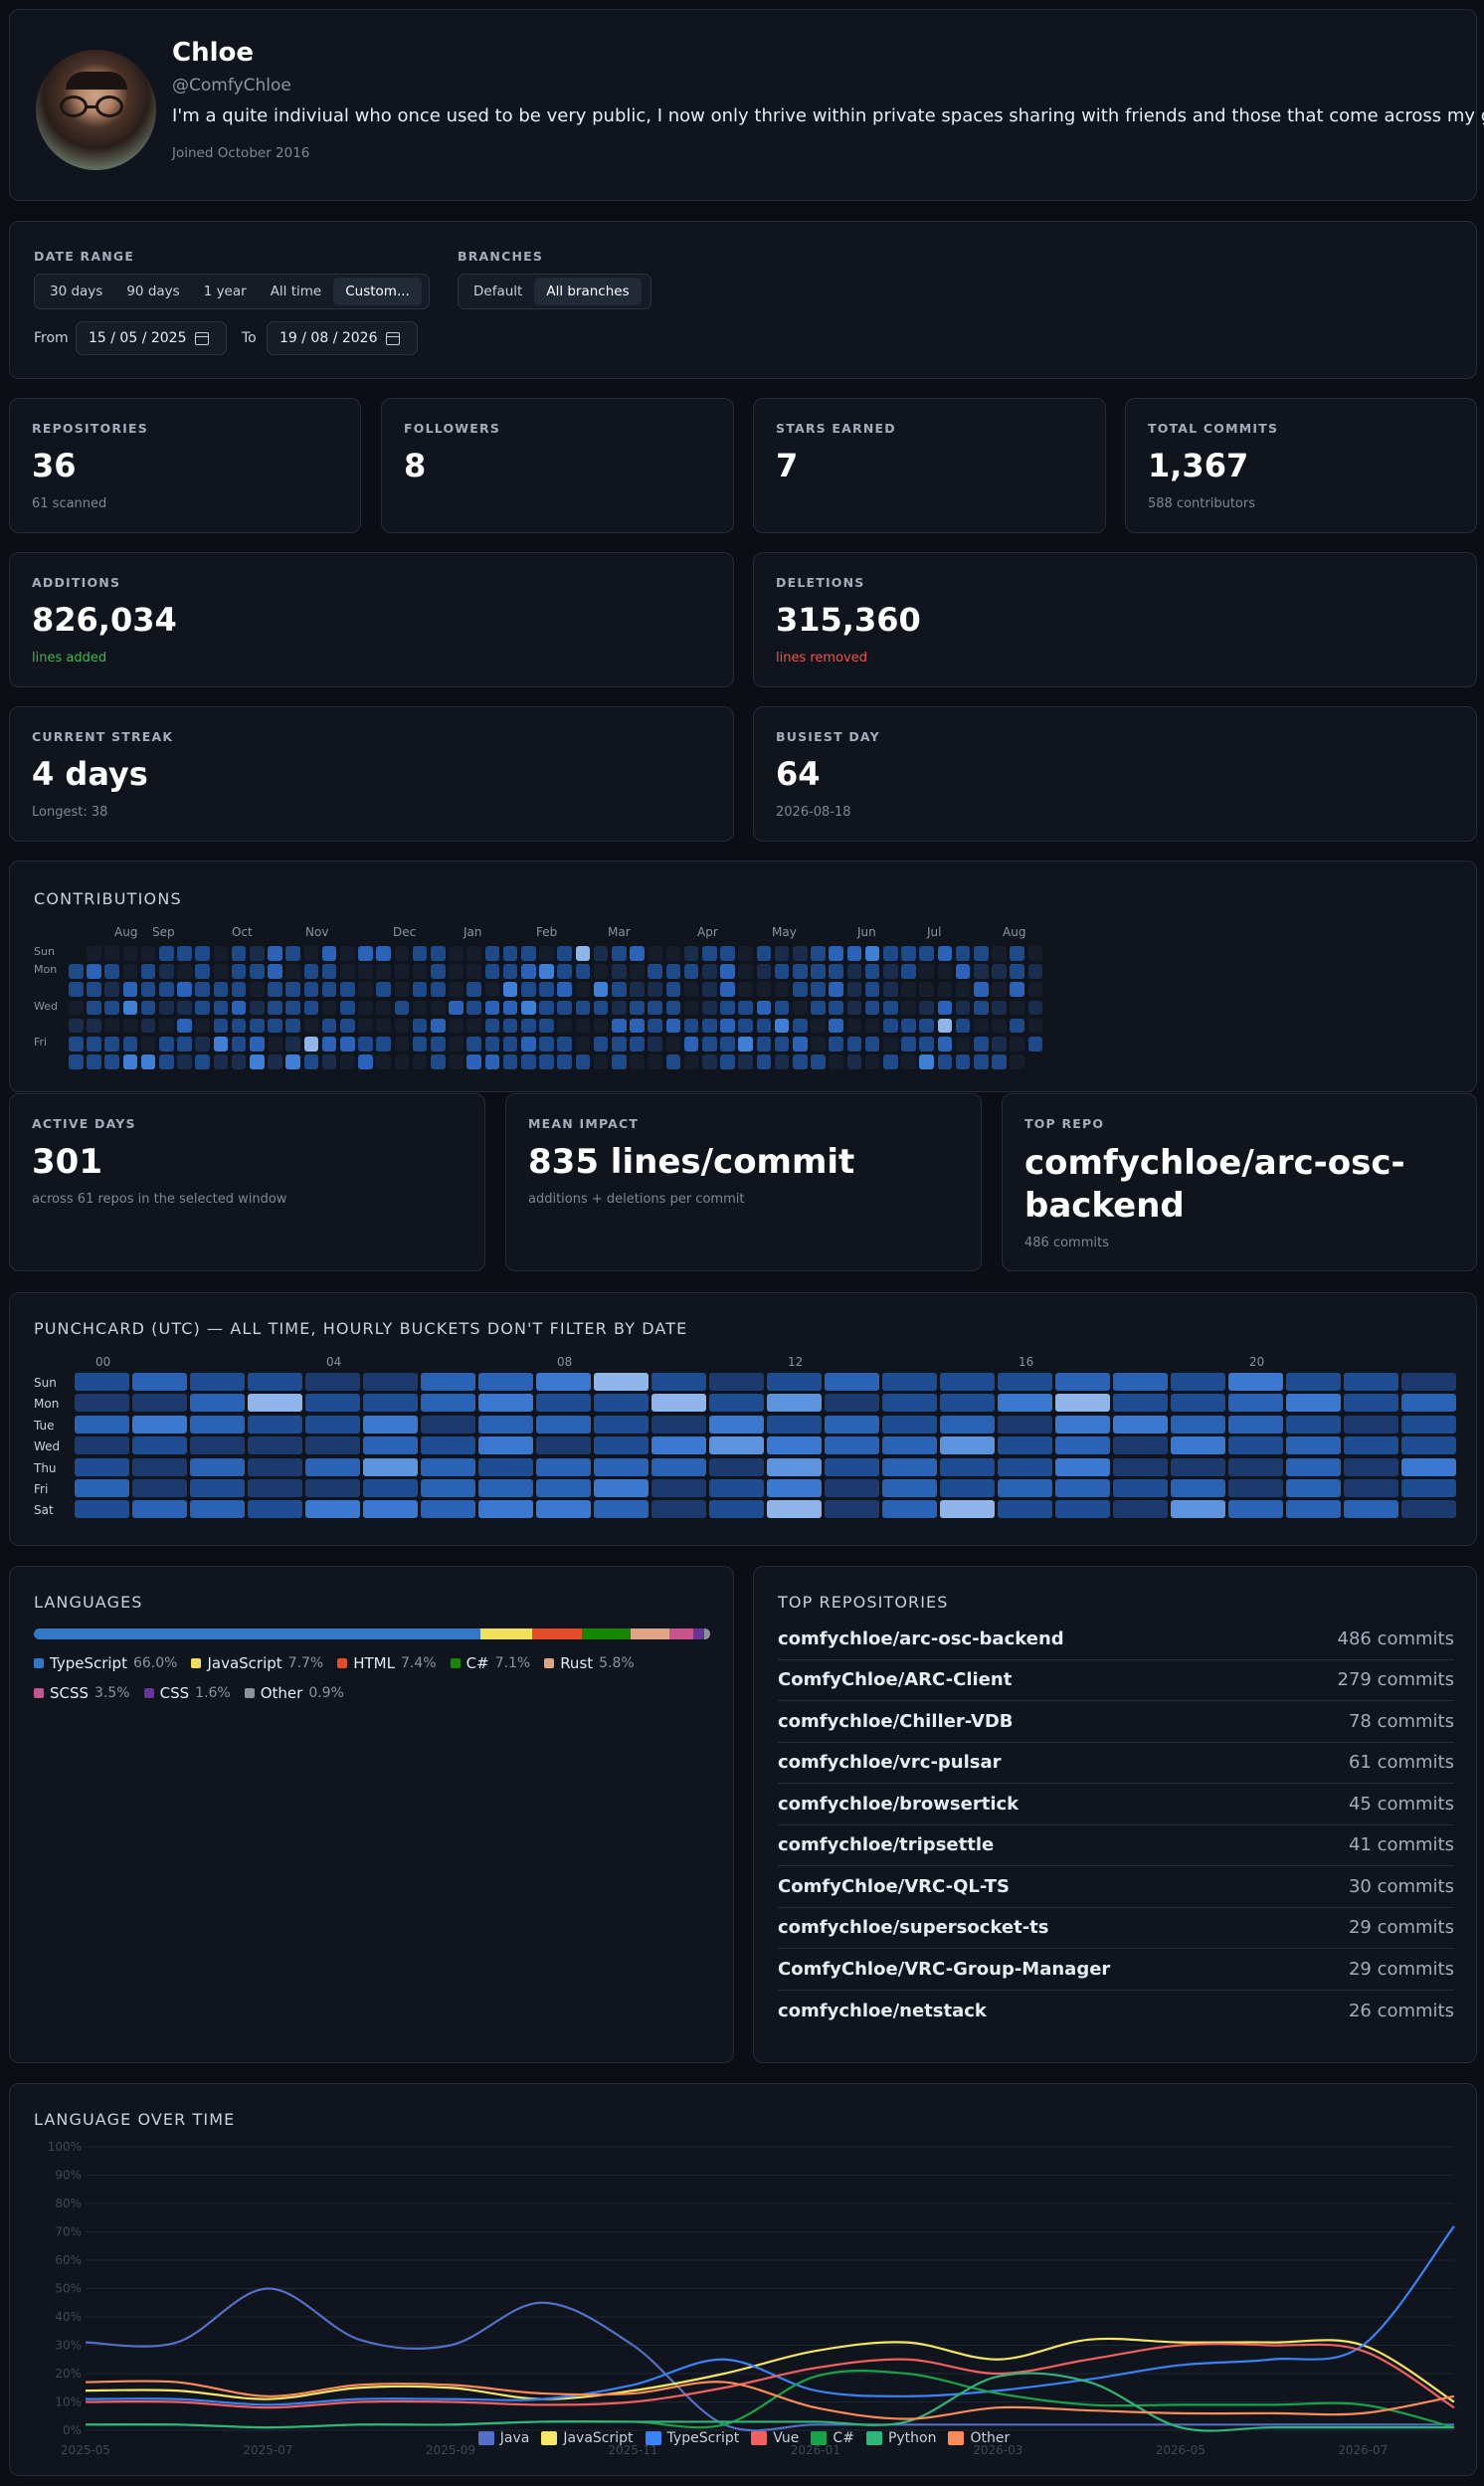  I want to click on repo-name: ComfyChloe/VRC-Group-Manager, so click(945, 1969).